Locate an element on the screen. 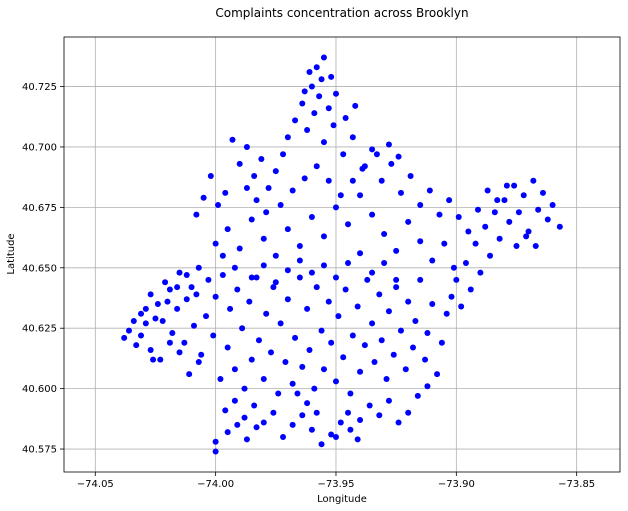 Image resolution: width=628 pixels, height=511 pixels. y-tick-label: 40.575 is located at coordinates (39, 450).